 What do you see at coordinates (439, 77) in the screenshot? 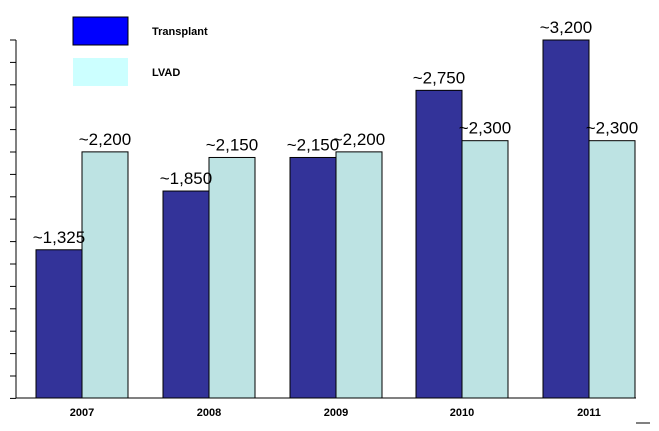
I see `value-label-transplant-2010: ~2,750` at bounding box center [439, 77].